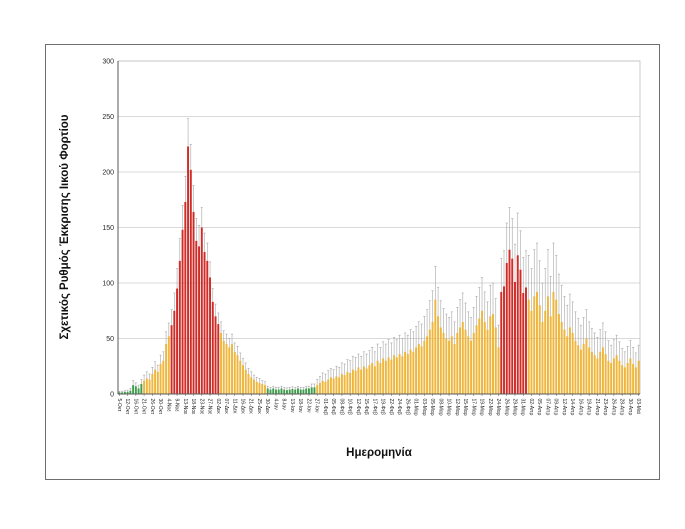  Describe the element at coordinates (259, 407) in the screenshot. I see `x-tick-label: 25-Δεκ` at that location.